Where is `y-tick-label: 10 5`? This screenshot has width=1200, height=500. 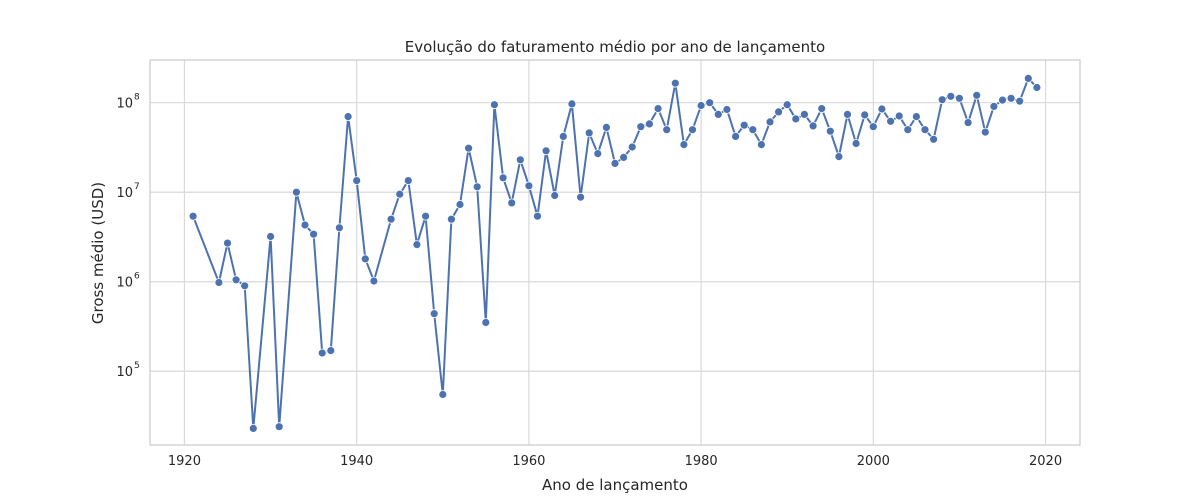
y-tick-label: 10 5 is located at coordinates (127, 370).